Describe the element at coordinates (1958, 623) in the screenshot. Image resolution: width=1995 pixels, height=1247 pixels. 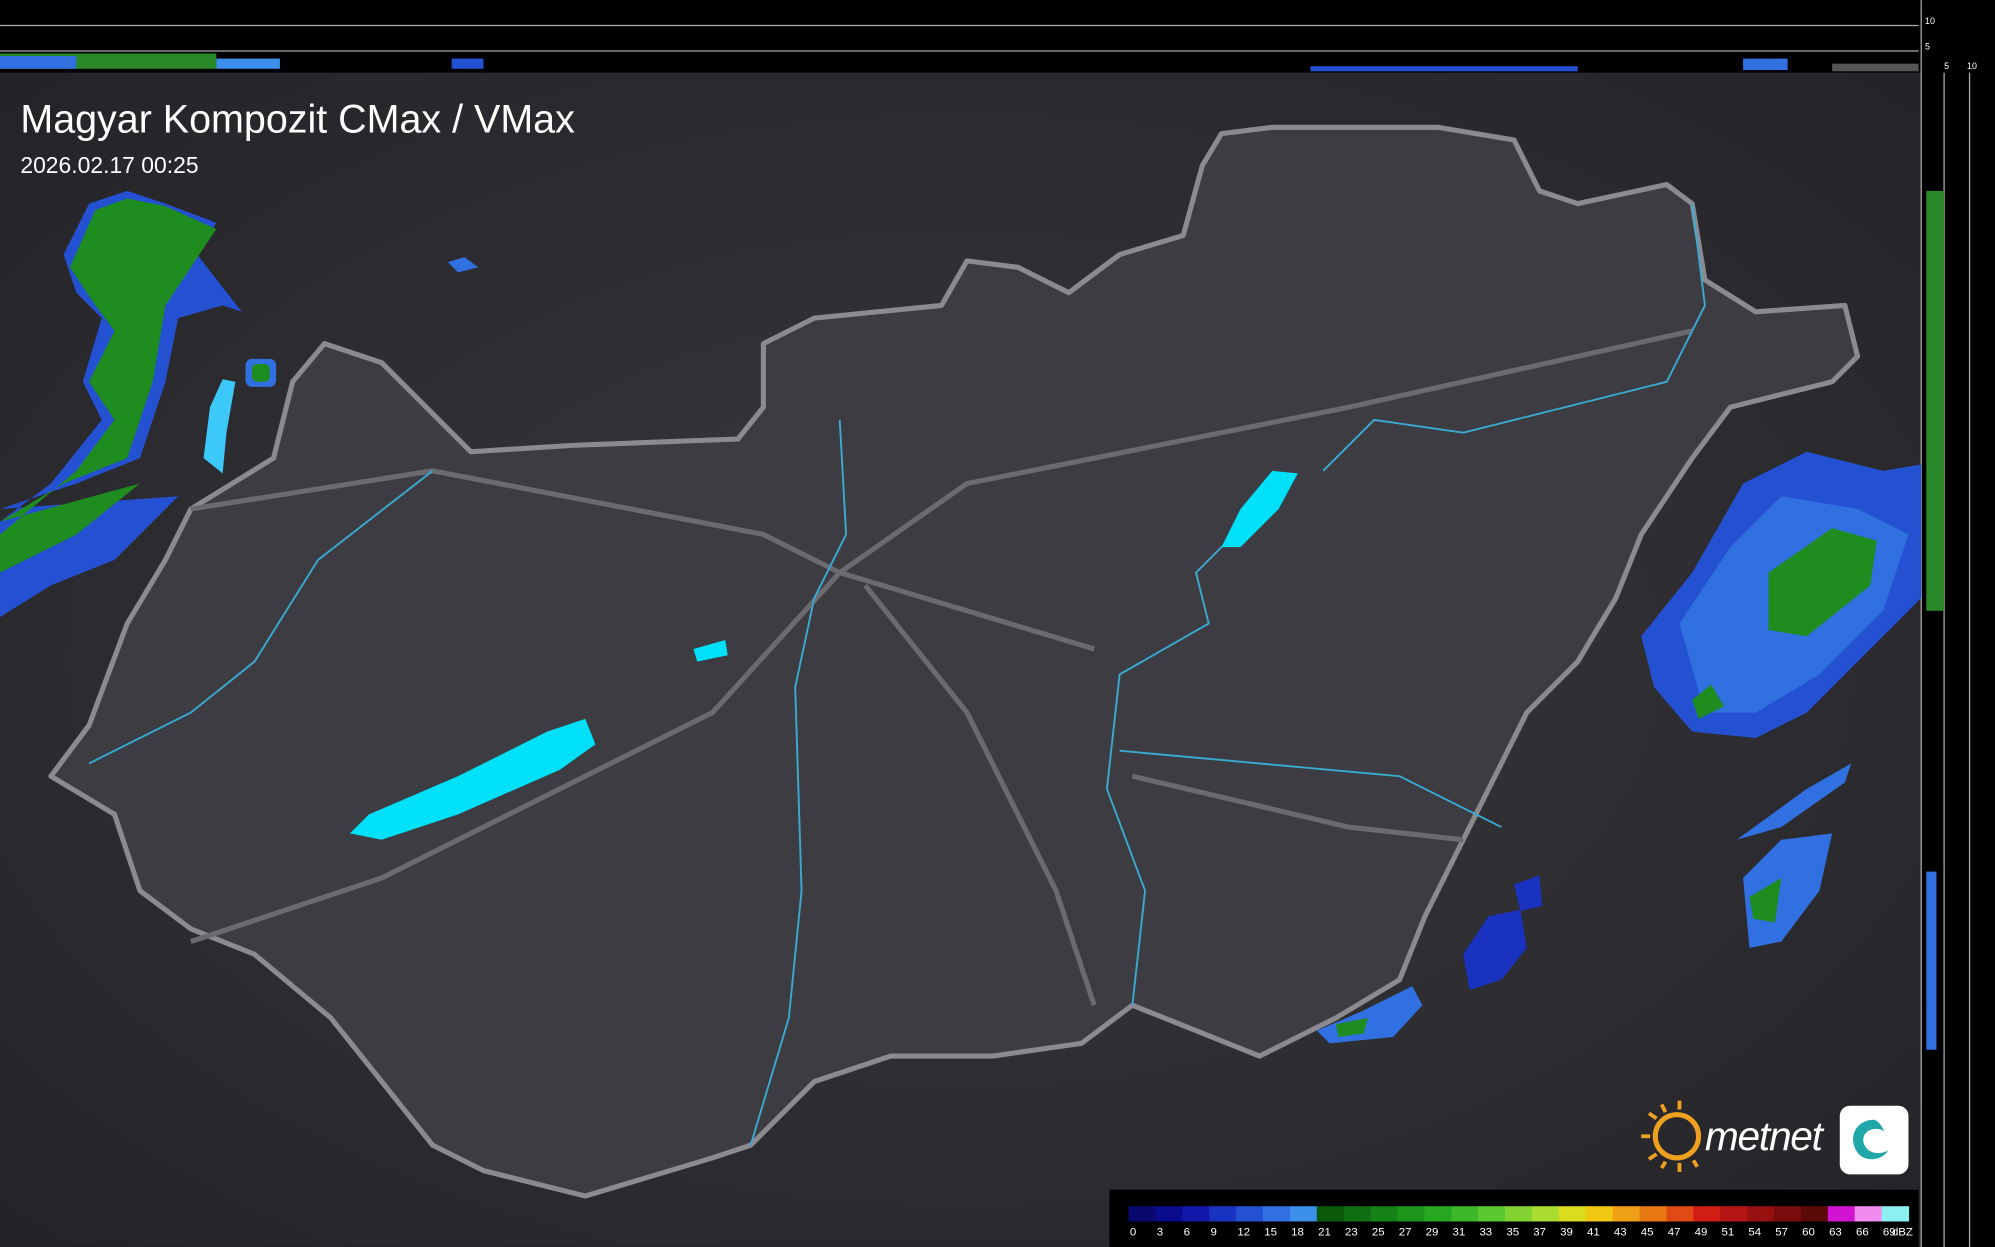
I see `side-profile` at that location.